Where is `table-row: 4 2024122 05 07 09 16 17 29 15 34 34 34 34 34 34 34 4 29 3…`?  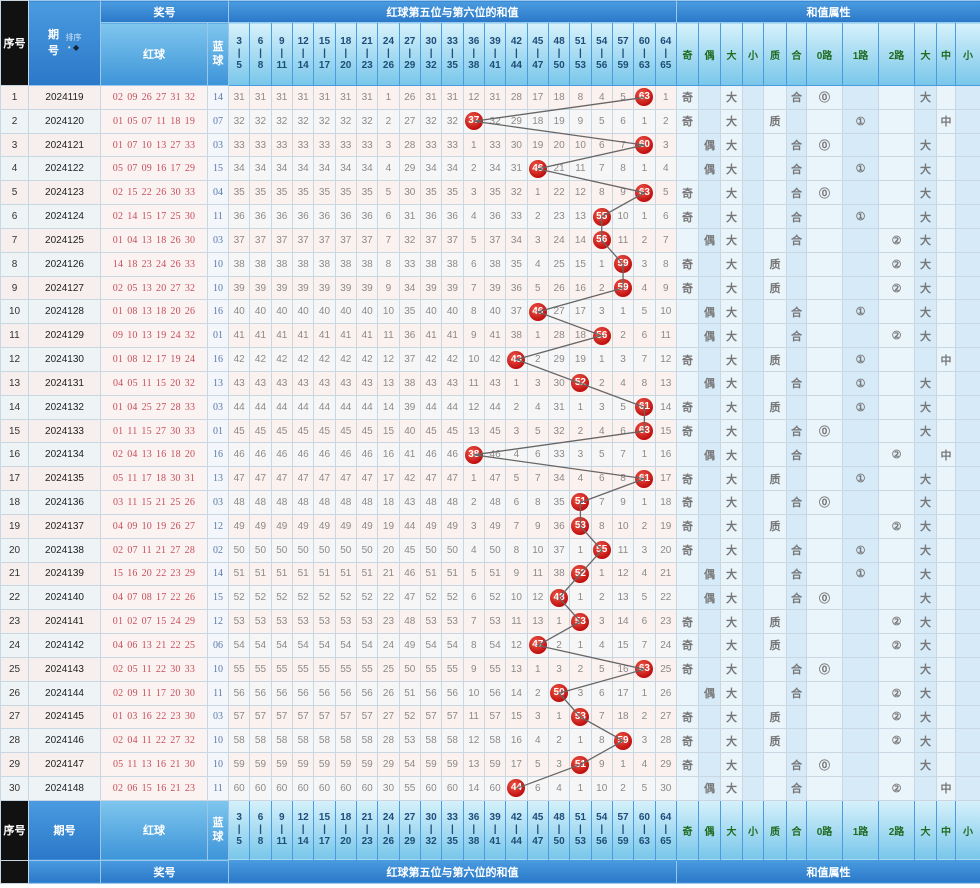
table-row: 4 2024122 05 07 09 16 17 29 15 34 34 34 34 34 34 34 4 29 3… is located at coordinates (490, 169).